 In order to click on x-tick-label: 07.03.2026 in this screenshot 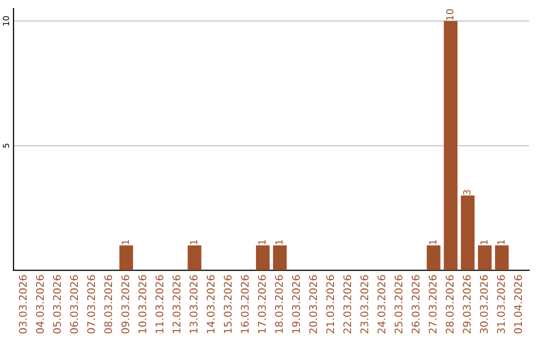, I will do `click(91, 304)`.